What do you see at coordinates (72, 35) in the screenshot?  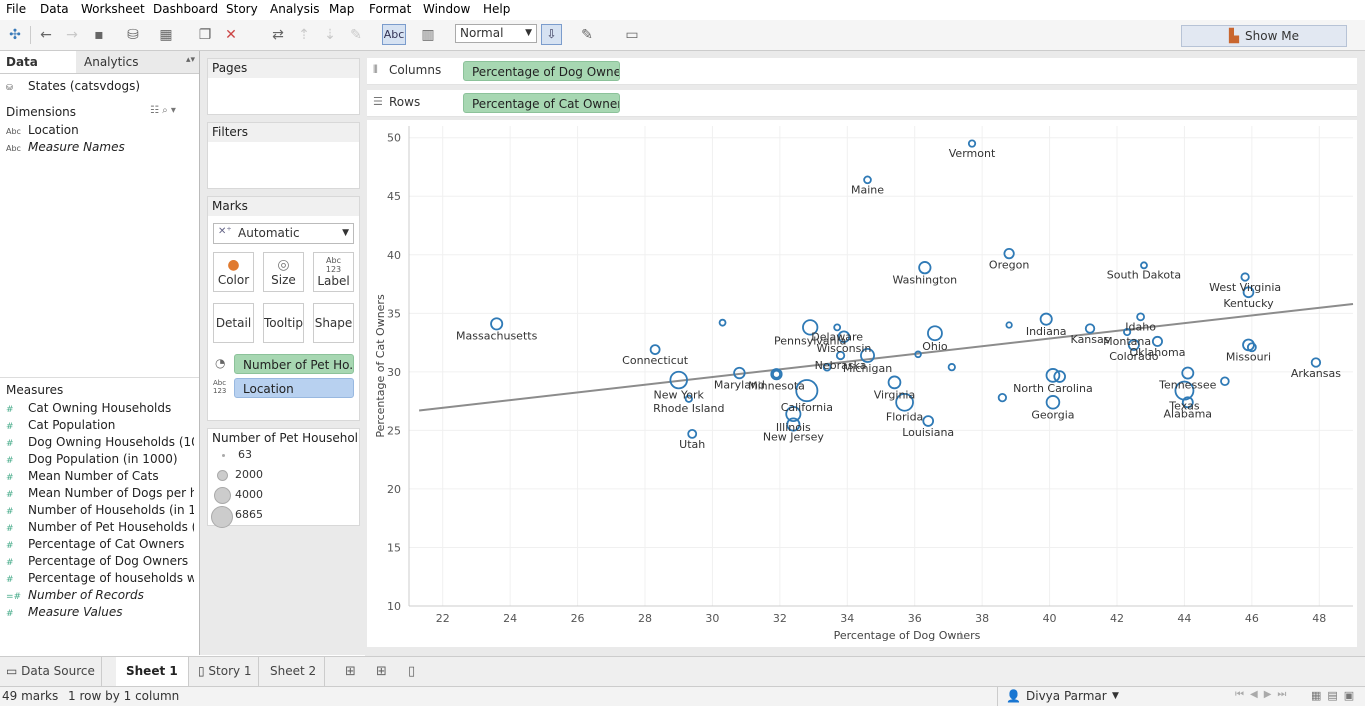 I see `redo-icon: →` at bounding box center [72, 35].